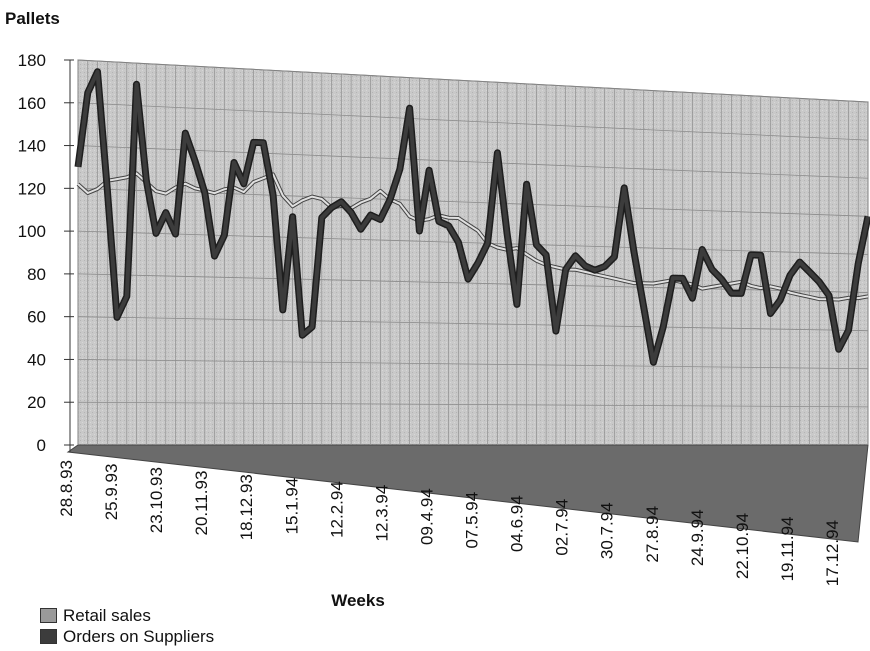  I want to click on legend-label-retail-sales: Retail sales, so click(107, 615).